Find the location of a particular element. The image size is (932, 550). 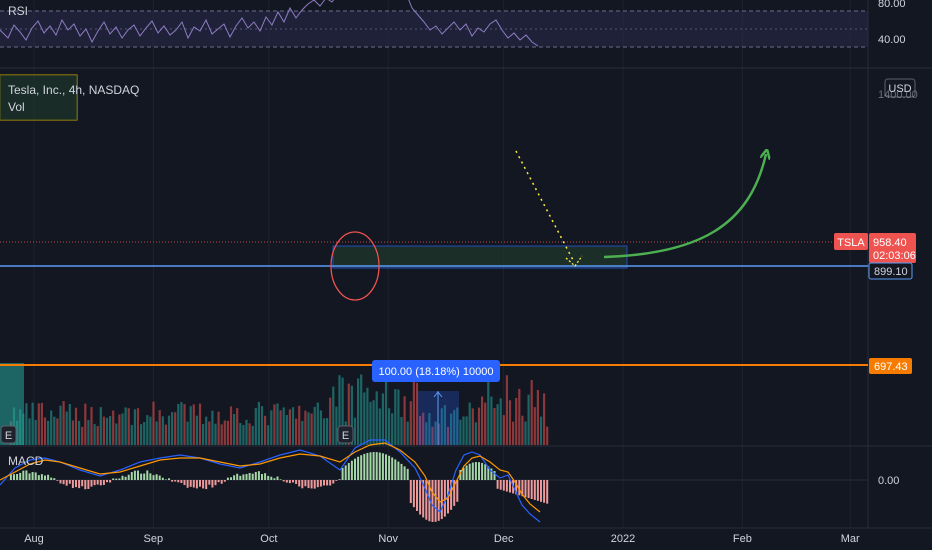

ticker-tag: TSLA is located at coordinates (851, 241).